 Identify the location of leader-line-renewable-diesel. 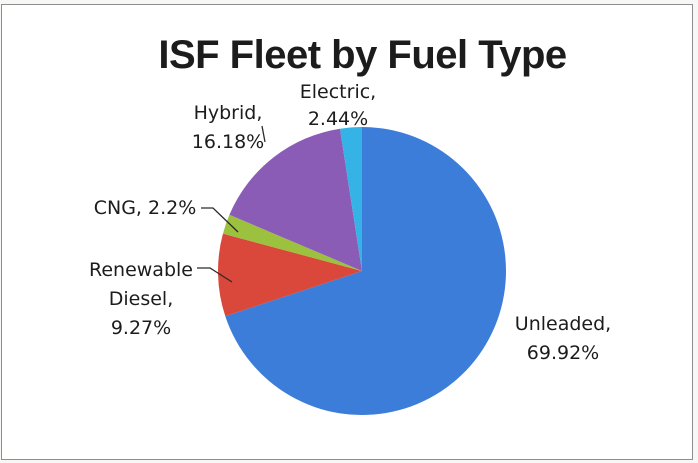
(215, 275).